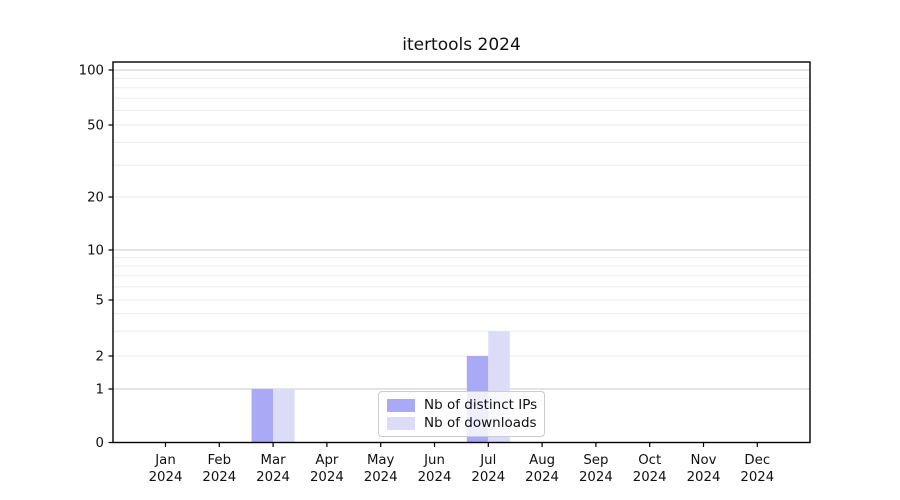 This screenshot has width=900, height=500. Describe the element at coordinates (100, 443) in the screenshot. I see `y-tick-label: 0` at that location.